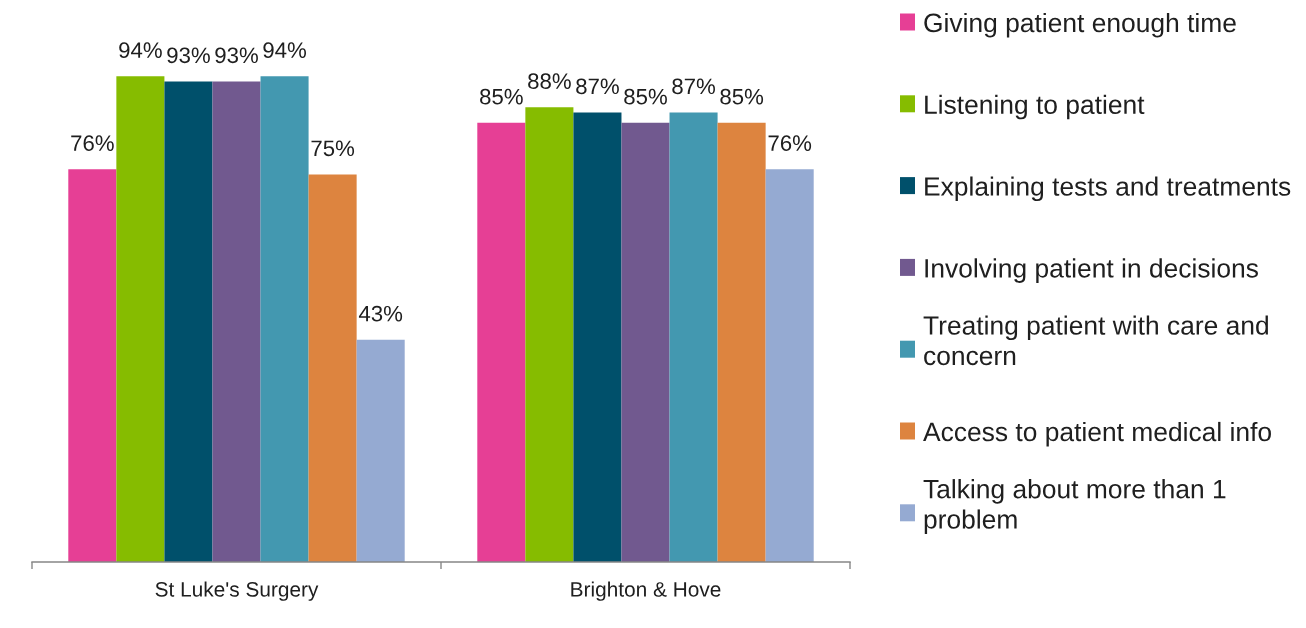  I want to click on legend-label: Talking about more than 1 problem, so click(1074, 507).